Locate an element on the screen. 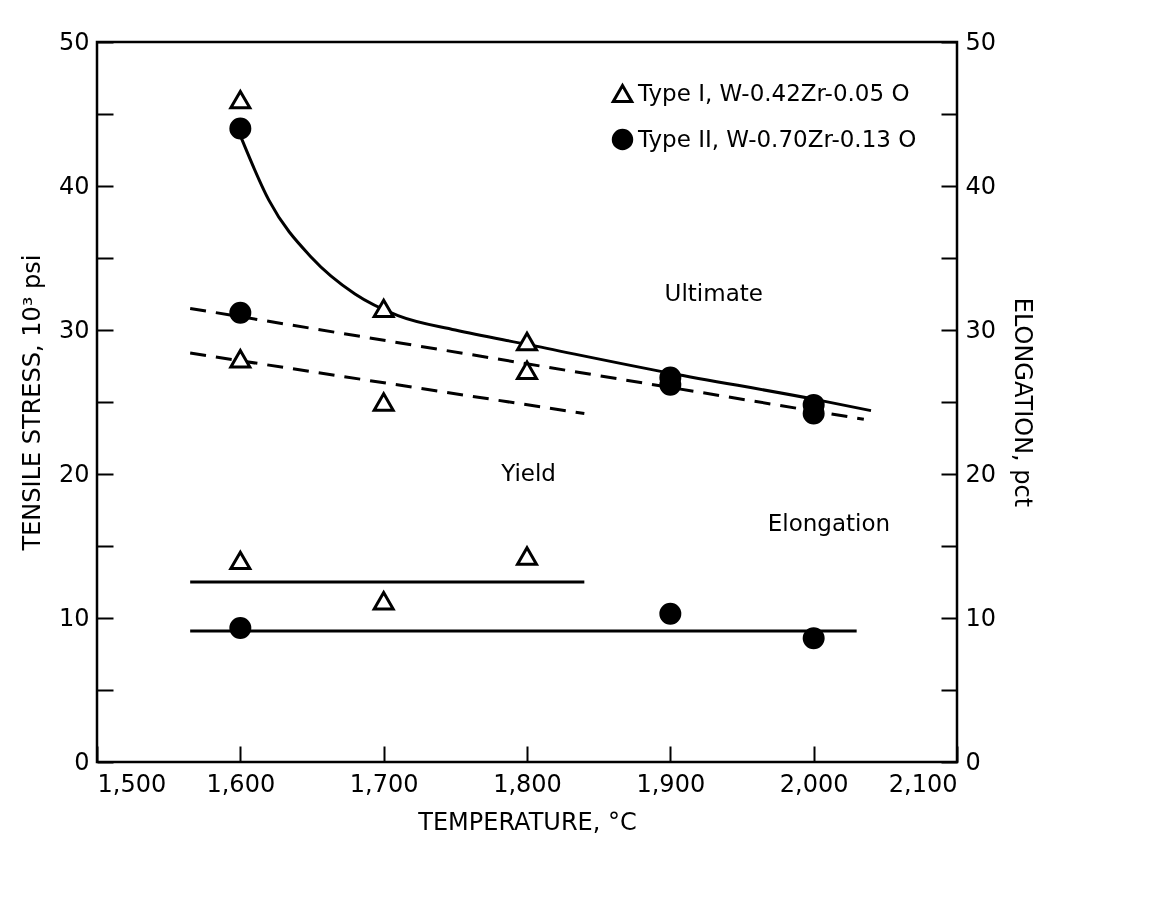  y-tick-label: 20 is located at coordinates (74, 473).